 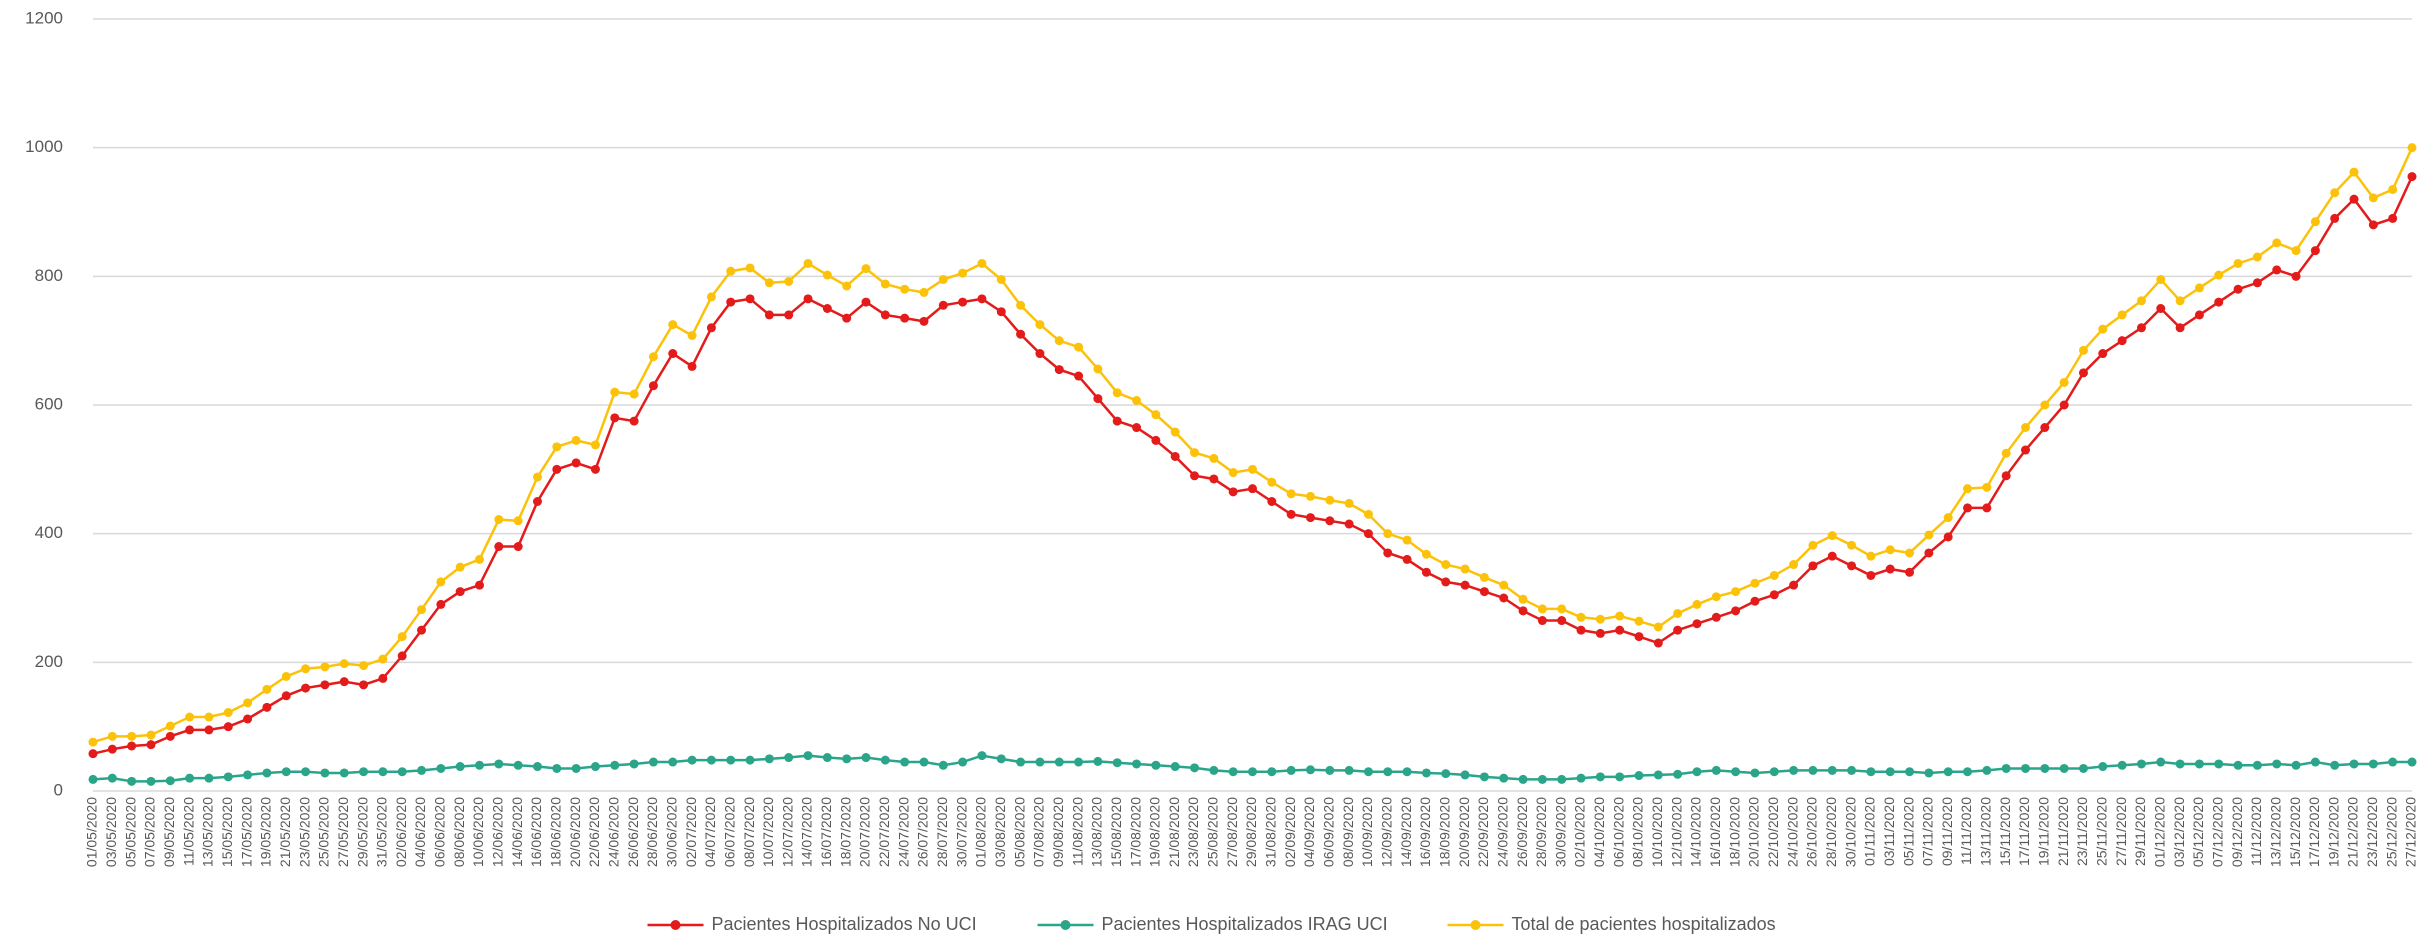 I want to click on x-tick-label: 08/09/2020, so click(x=1348, y=832).